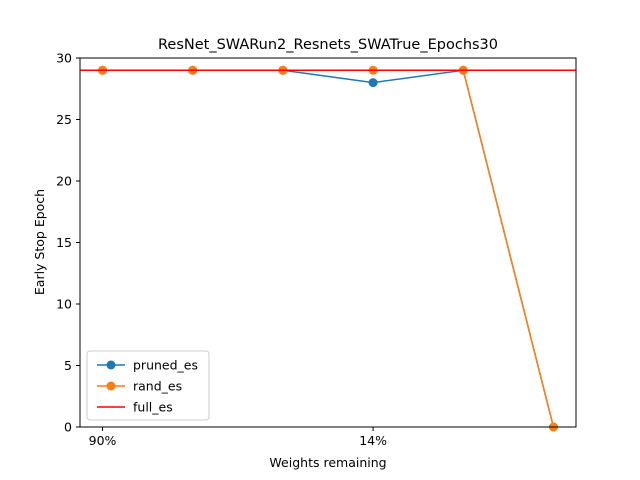  What do you see at coordinates (157, 386) in the screenshot?
I see `legend-label-rand_es: rand_es` at bounding box center [157, 386].